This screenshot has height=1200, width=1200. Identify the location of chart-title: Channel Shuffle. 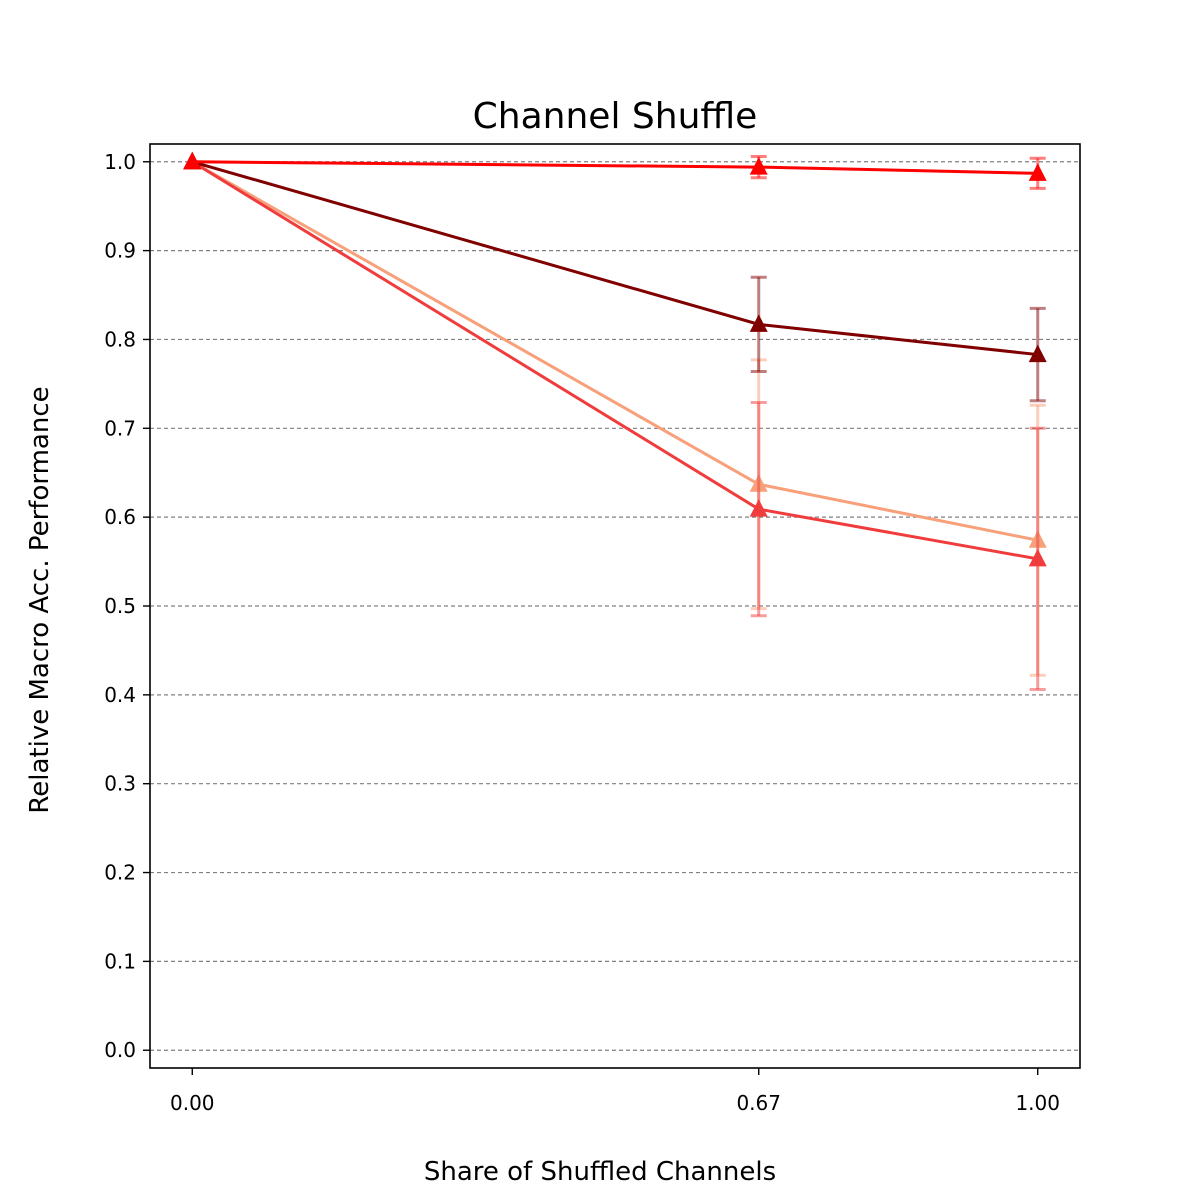
(615, 116).